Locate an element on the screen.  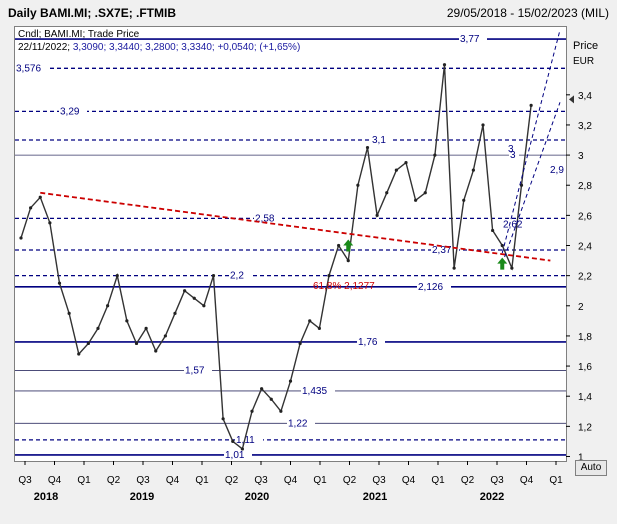
level-label: 2,58 is located at coordinates (265, 218).